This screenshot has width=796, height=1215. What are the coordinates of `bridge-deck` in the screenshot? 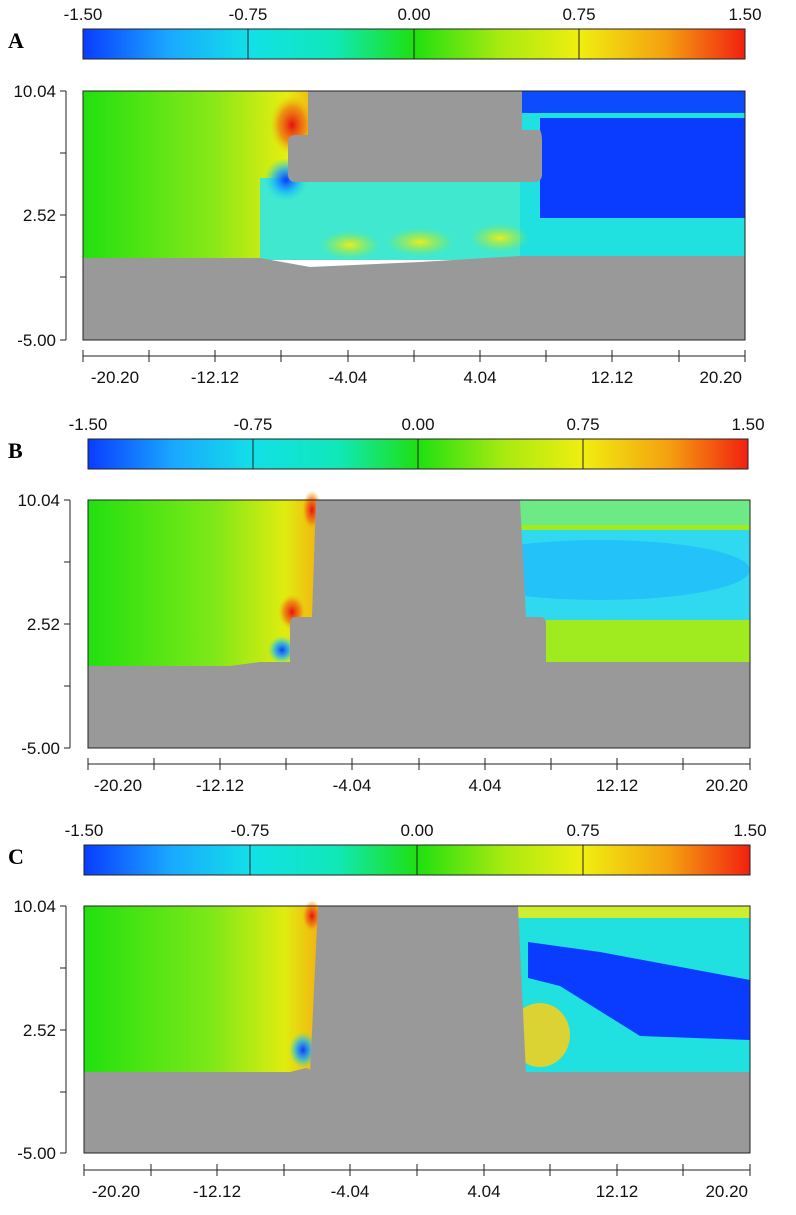 It's located at (415, 136).